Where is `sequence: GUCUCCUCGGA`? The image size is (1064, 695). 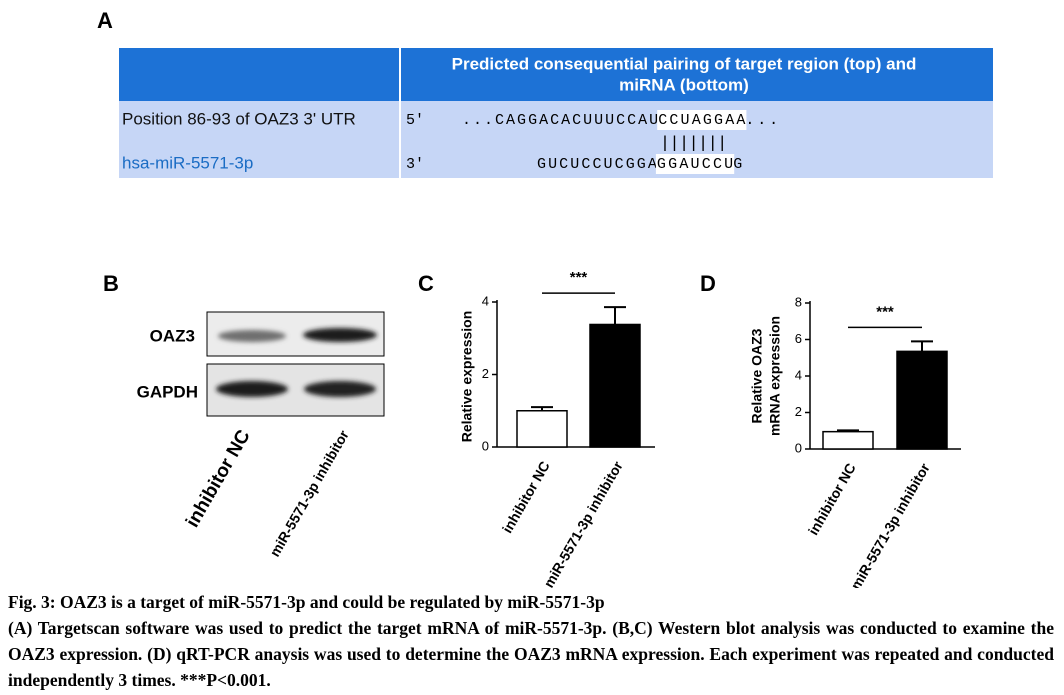
sequence: GUCUCCUCGGA is located at coordinates (597, 164).